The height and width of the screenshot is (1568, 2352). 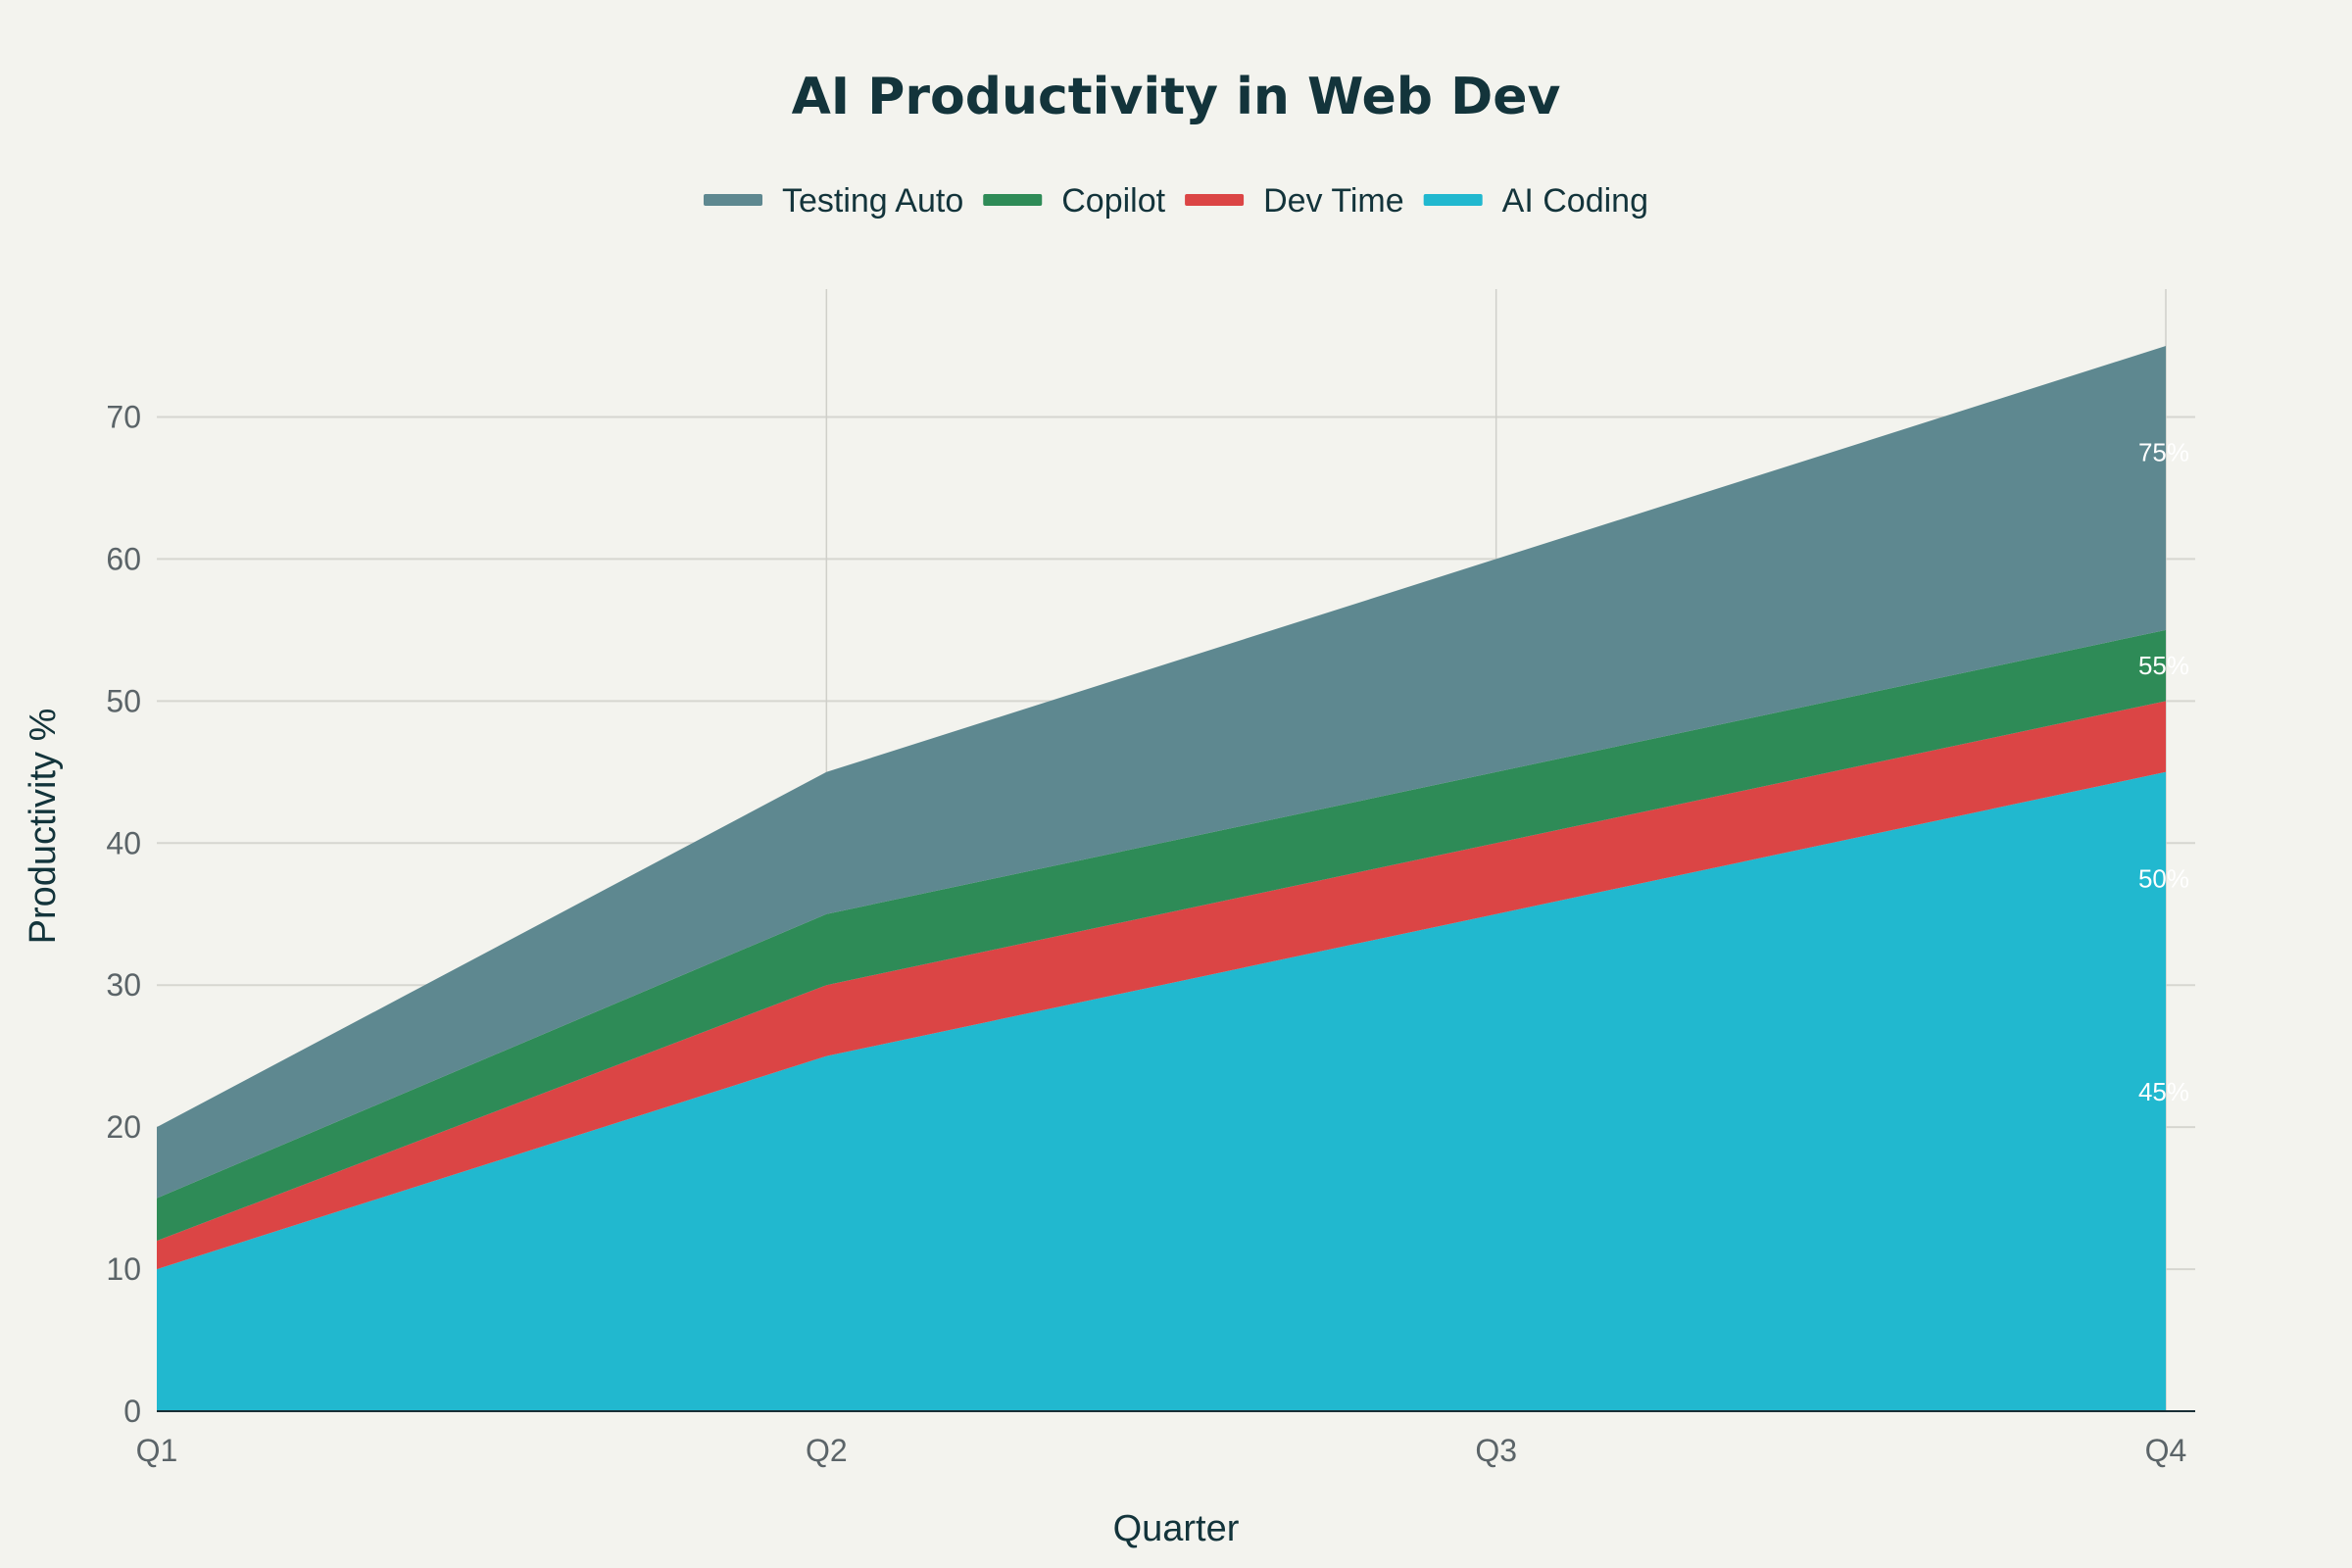 I want to click on legend-item-ai-coding: AI Coding, so click(x=1535, y=201).